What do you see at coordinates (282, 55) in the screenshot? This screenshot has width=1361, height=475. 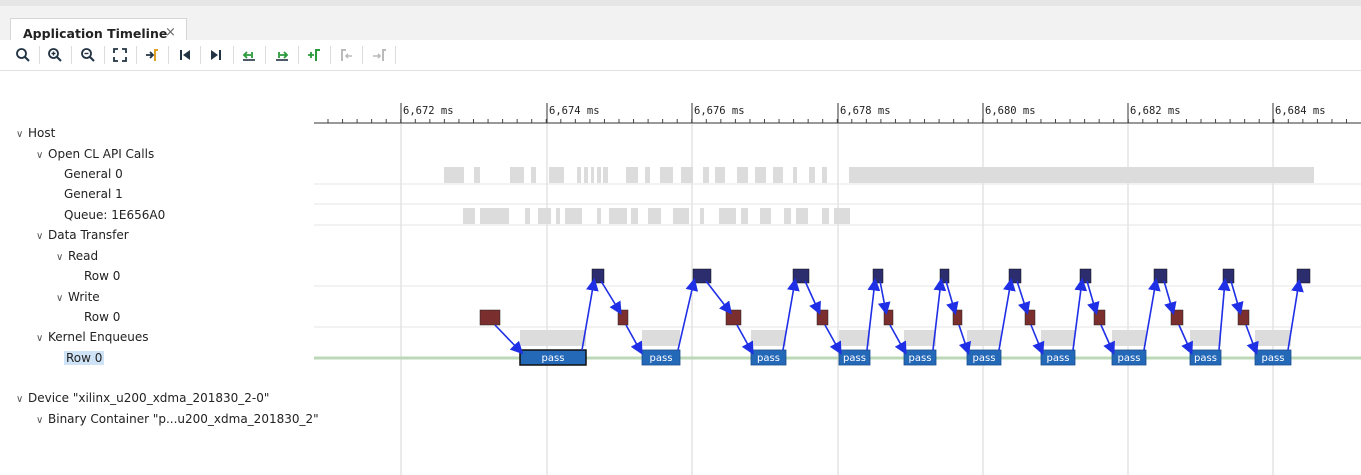 I see `next-transition-icon` at bounding box center [282, 55].